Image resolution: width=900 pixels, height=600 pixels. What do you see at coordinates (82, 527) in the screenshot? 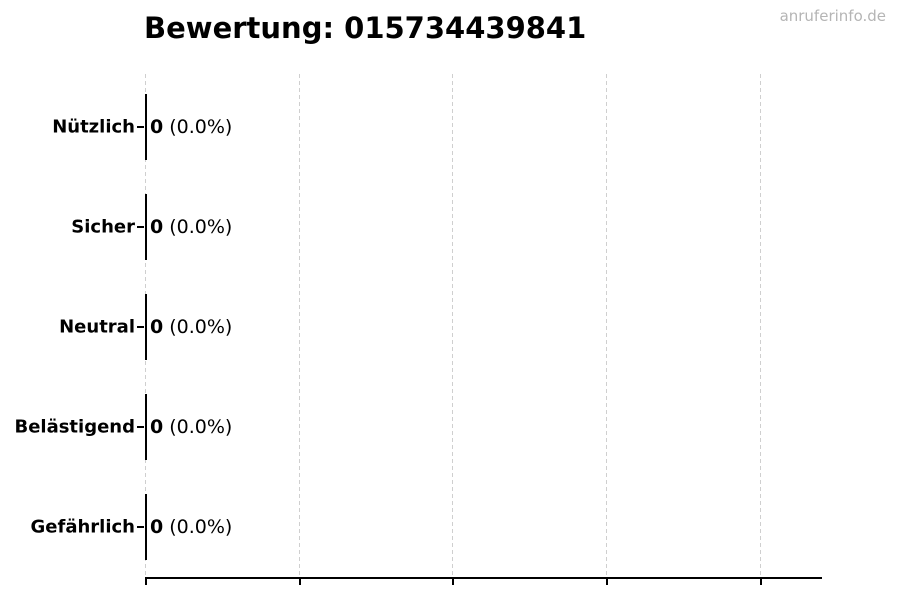
I see `category-label: Gefährlich` at bounding box center [82, 527].